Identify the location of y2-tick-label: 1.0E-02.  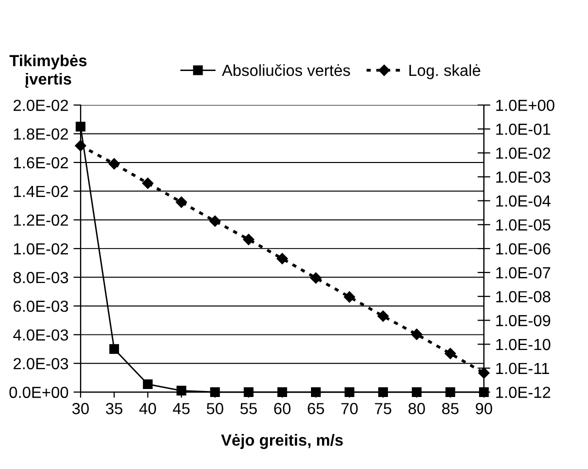
(523, 153).